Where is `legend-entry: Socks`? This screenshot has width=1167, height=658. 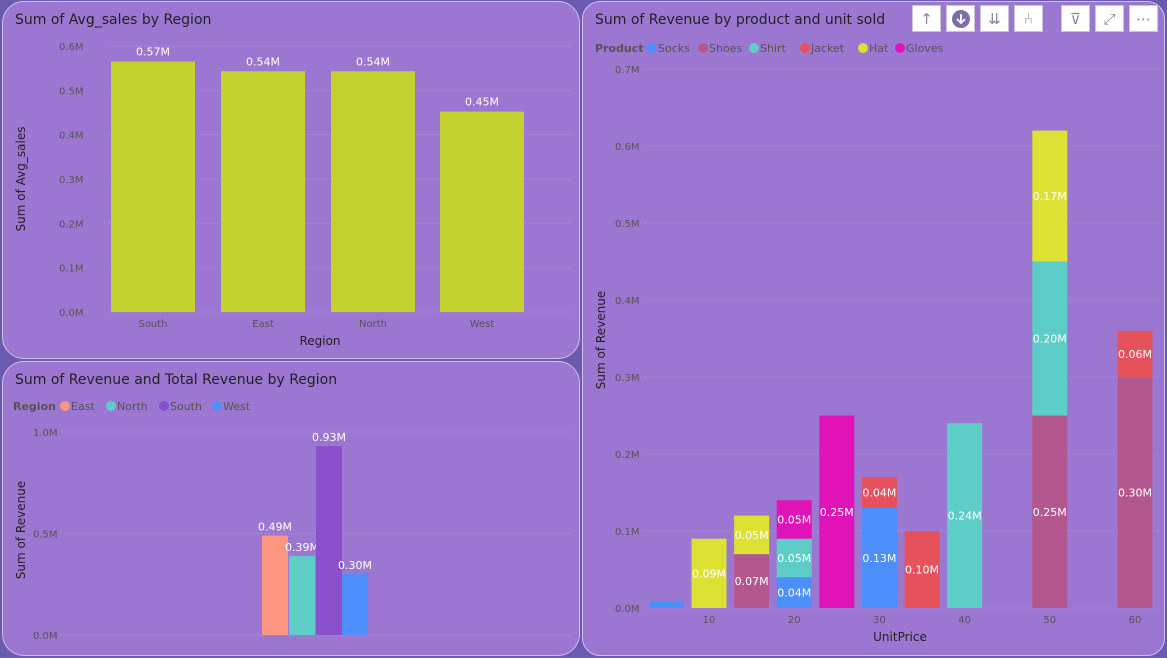
legend-entry: Socks is located at coordinates (674, 48).